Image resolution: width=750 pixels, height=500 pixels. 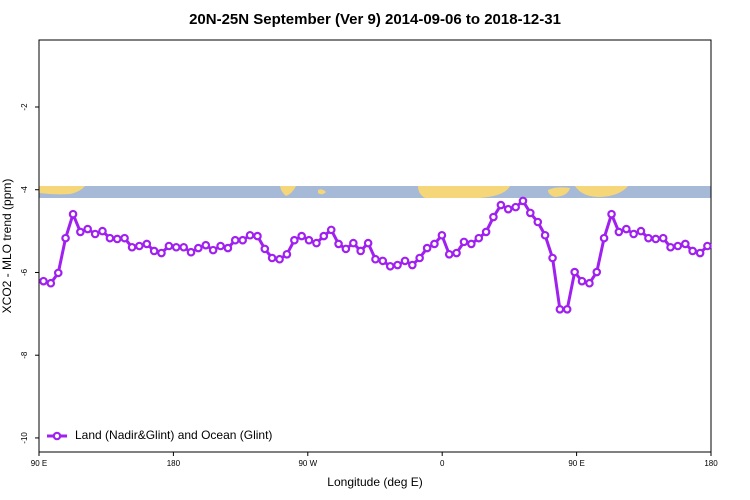 What do you see at coordinates (24, 190) in the screenshot?
I see `y-tick-label: -4` at bounding box center [24, 190].